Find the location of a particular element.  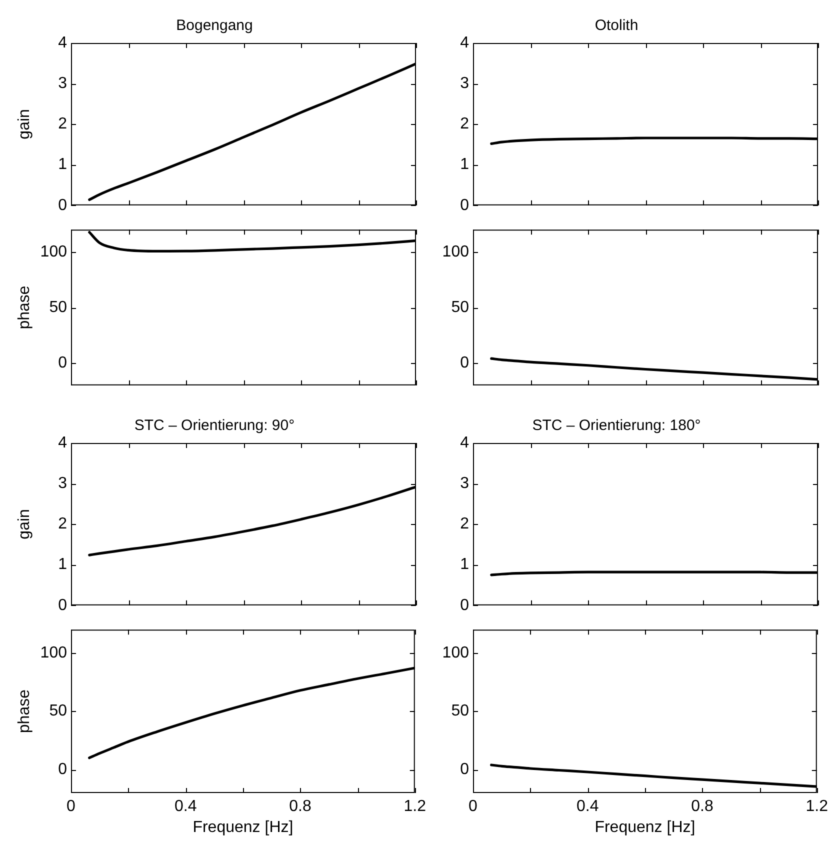

chart-title: Bogengang is located at coordinates (214, 25).